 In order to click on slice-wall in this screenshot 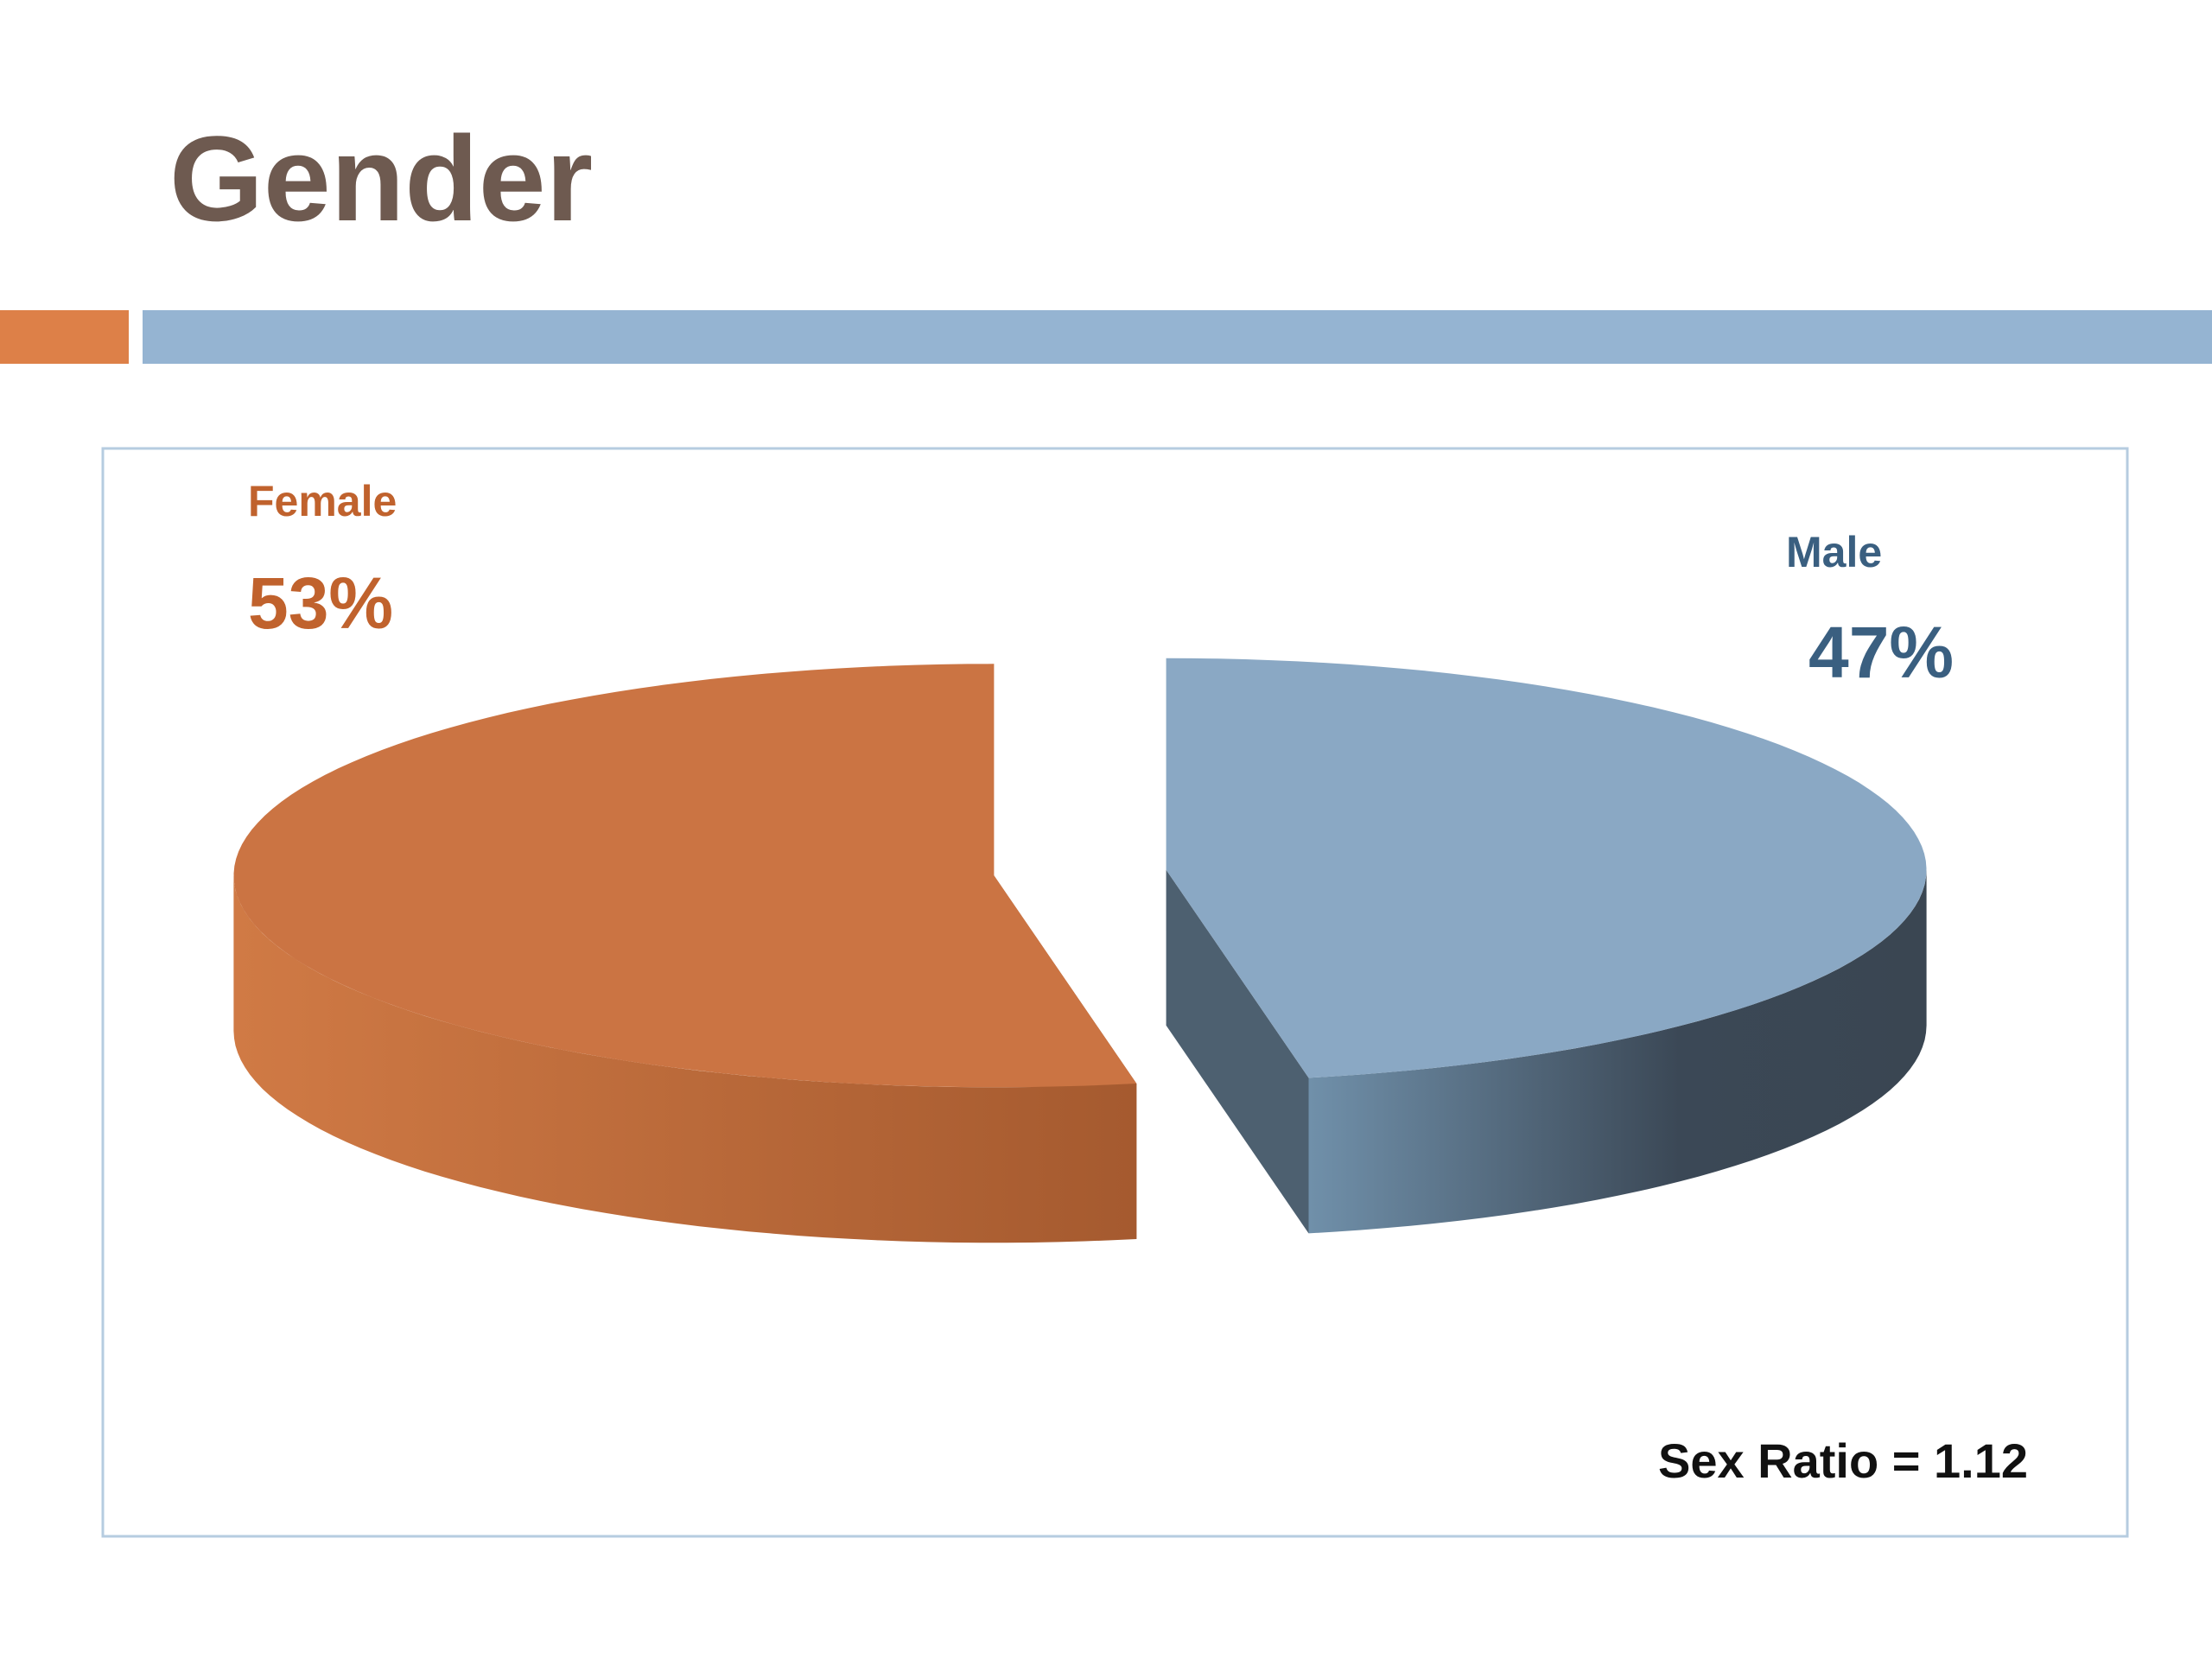, I will do `click(1237, 1051)`.